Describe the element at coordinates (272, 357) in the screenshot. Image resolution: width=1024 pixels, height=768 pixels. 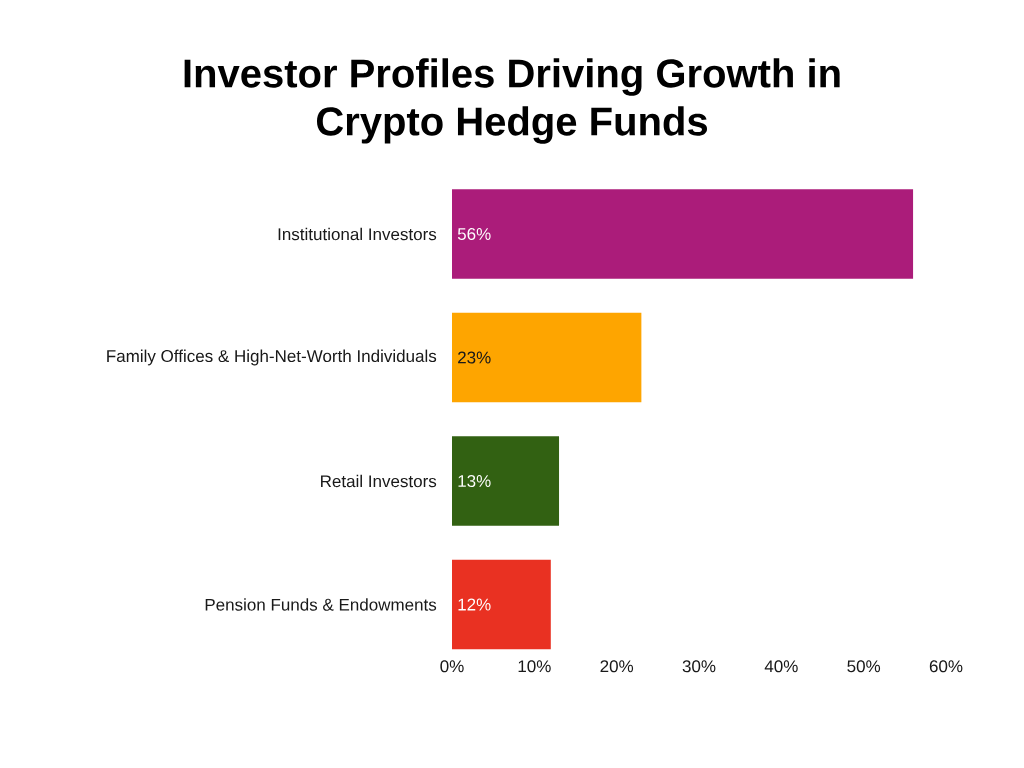
I see `y-tick-label: Family Offices & High-Net-Worth Individuals` at that location.